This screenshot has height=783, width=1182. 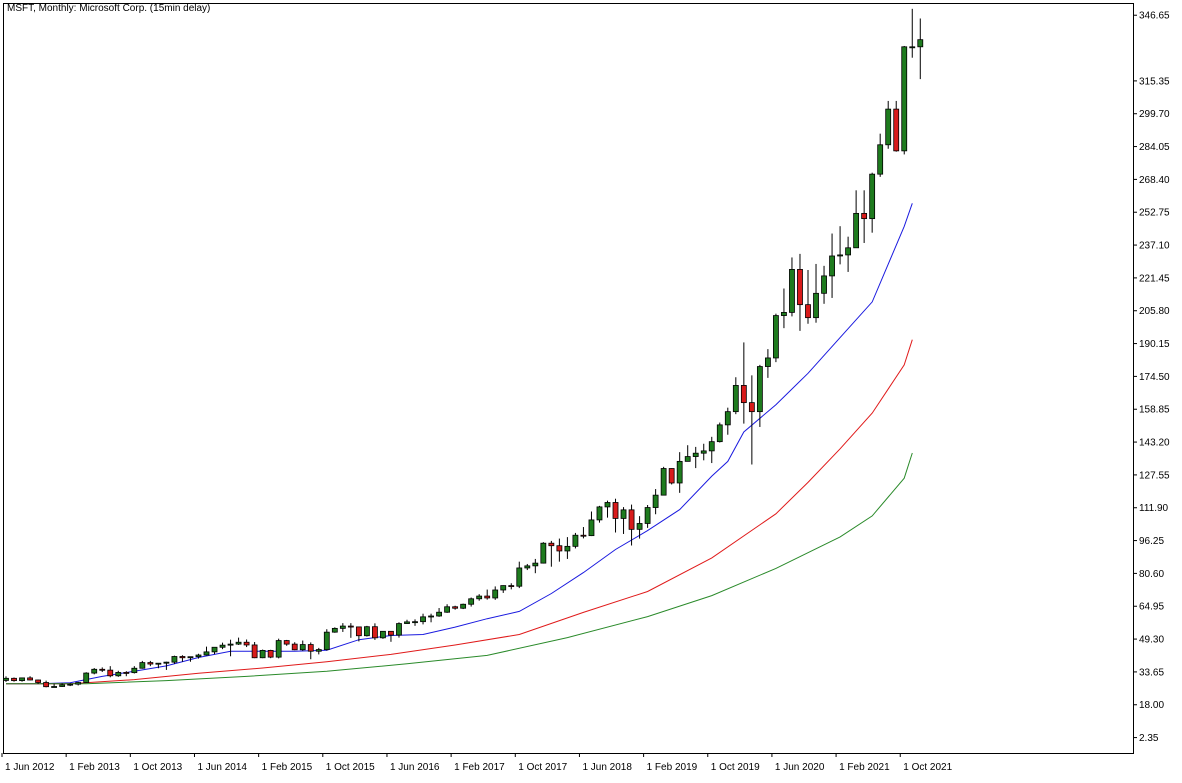 What do you see at coordinates (1154, 246) in the screenshot?
I see `y-tick-label: 237.10` at bounding box center [1154, 246].